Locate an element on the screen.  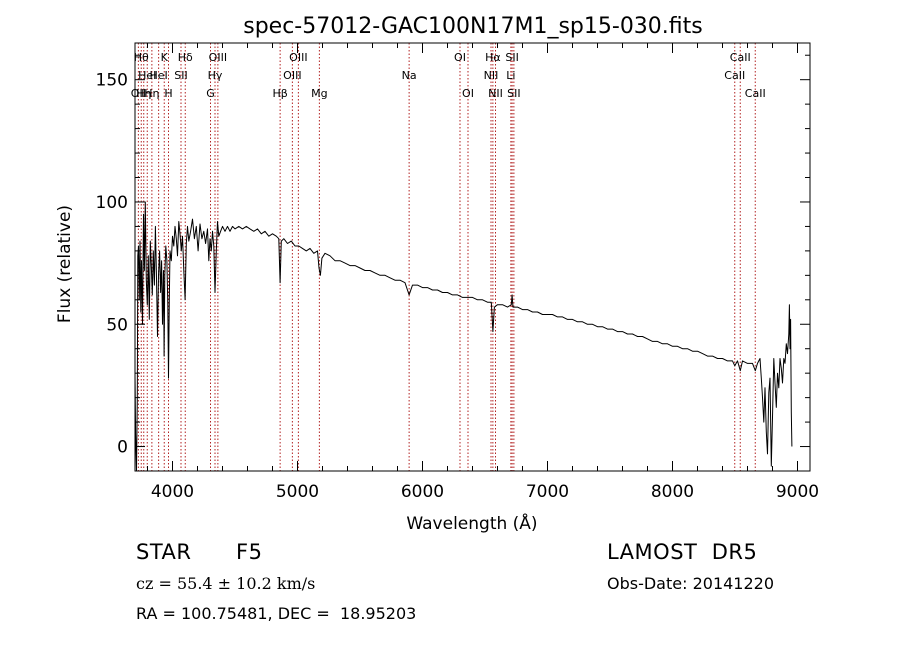
spectral-line-label: Mg is located at coordinates (319, 93).